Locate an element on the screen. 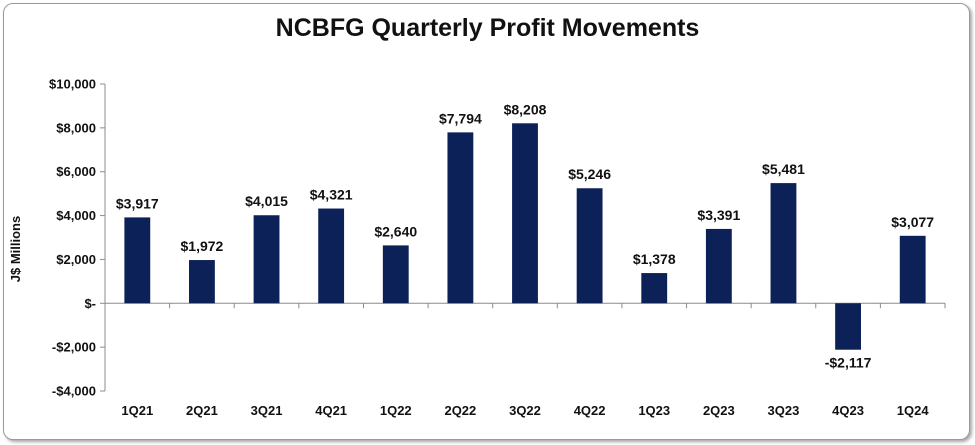  data-label-4Q22: $5,246 is located at coordinates (589, 174).